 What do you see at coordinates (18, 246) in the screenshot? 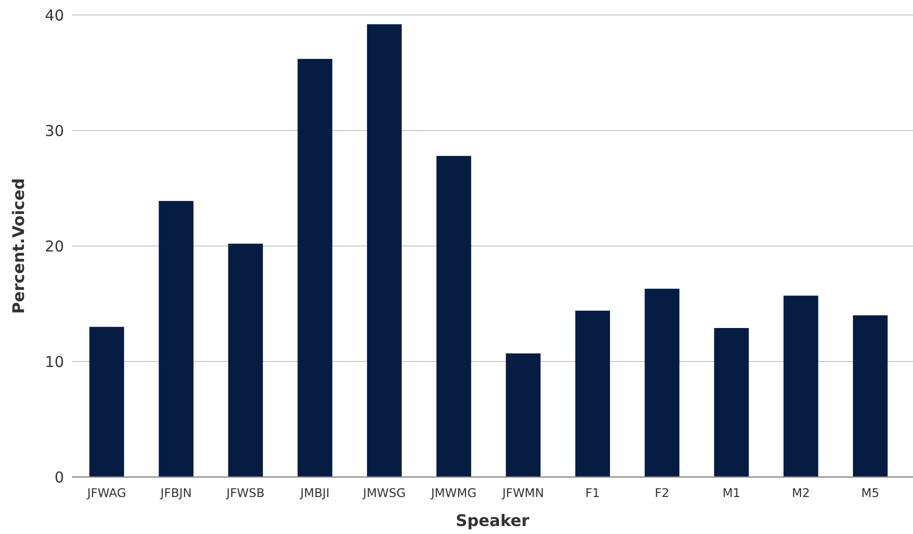
I see `y-axis-title: Percent.Voiced` at bounding box center [18, 246].